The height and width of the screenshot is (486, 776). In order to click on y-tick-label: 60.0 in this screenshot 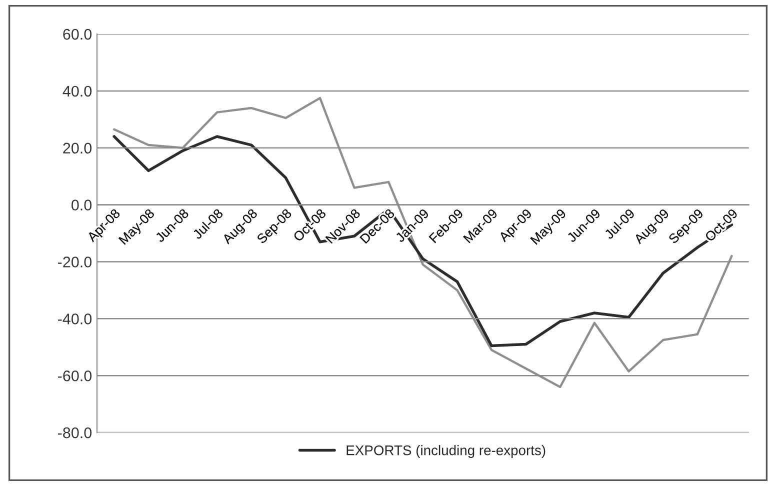, I will do `click(77, 34)`.